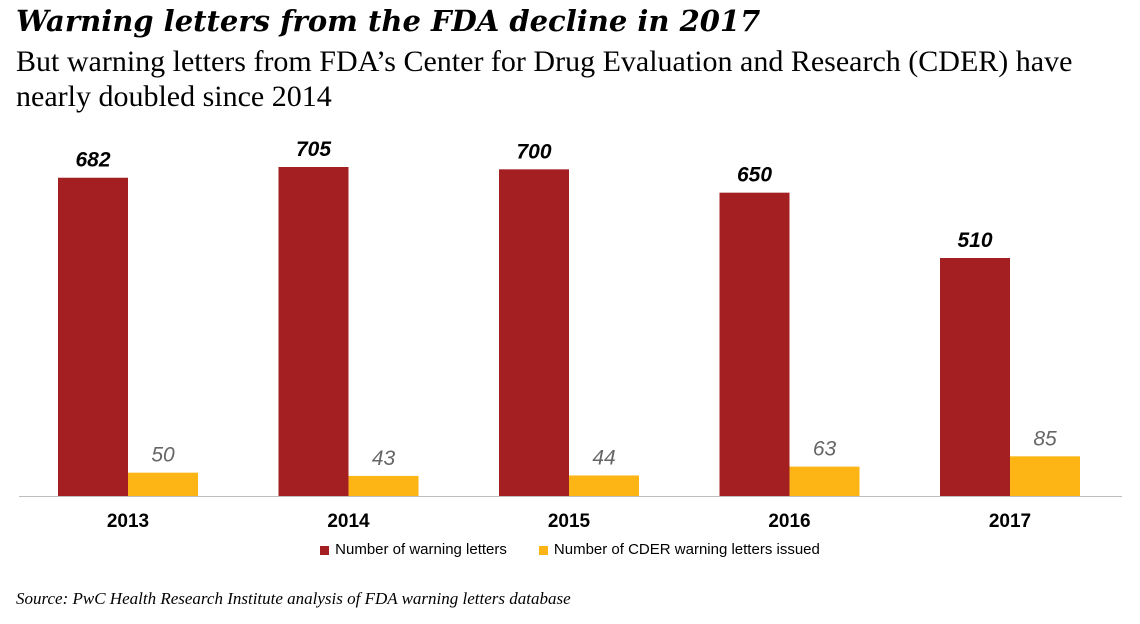  I want to click on data-label-warning-letters-2014: 705, so click(313, 149).